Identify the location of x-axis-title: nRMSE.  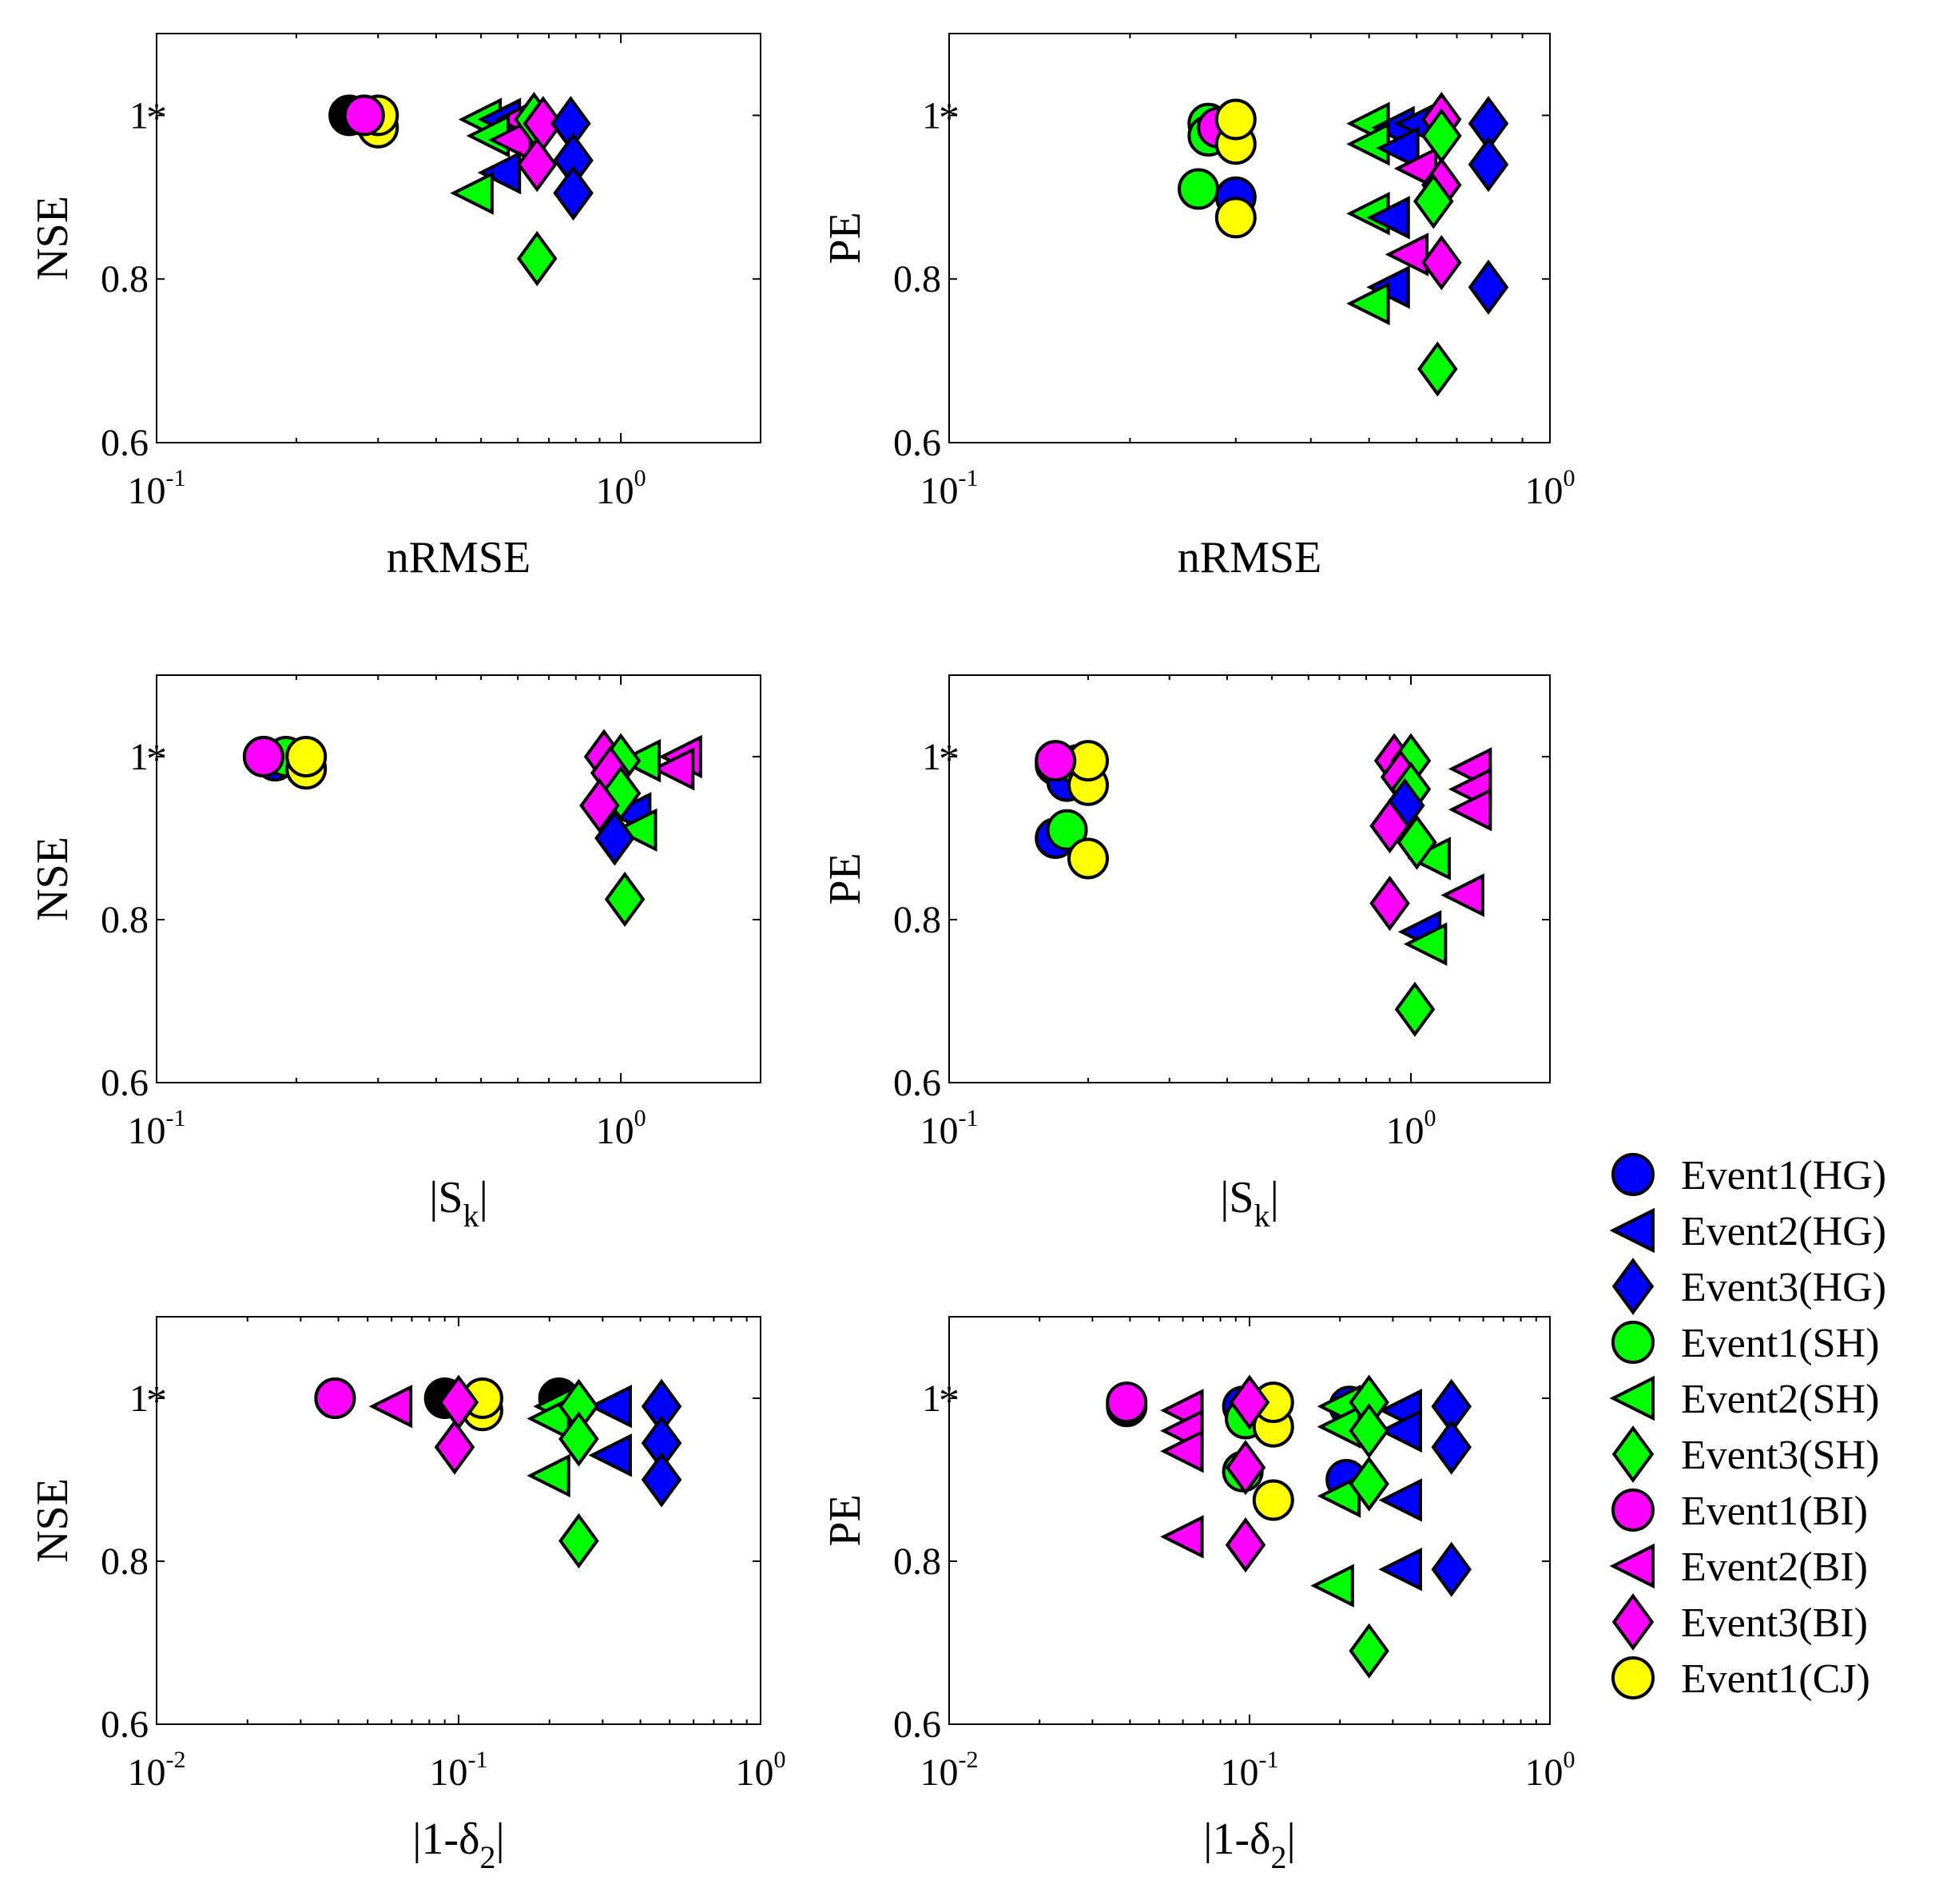
(459, 557).